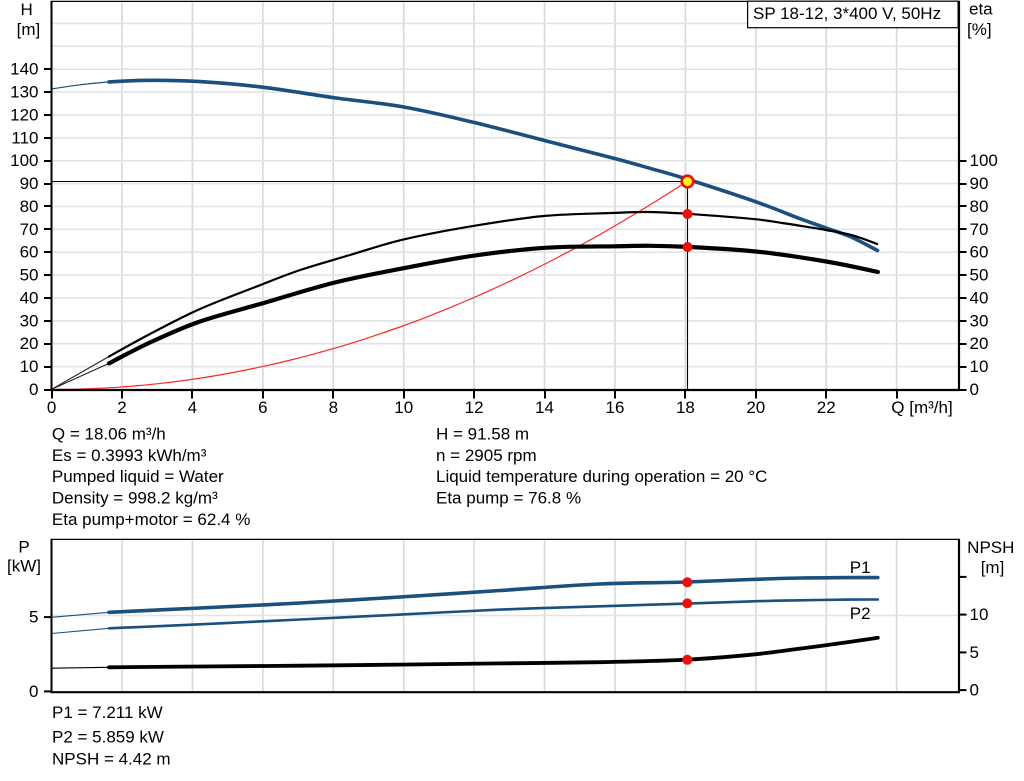 The width and height of the screenshot is (1024, 781). I want to click on svg-text: H, so click(26, 9).